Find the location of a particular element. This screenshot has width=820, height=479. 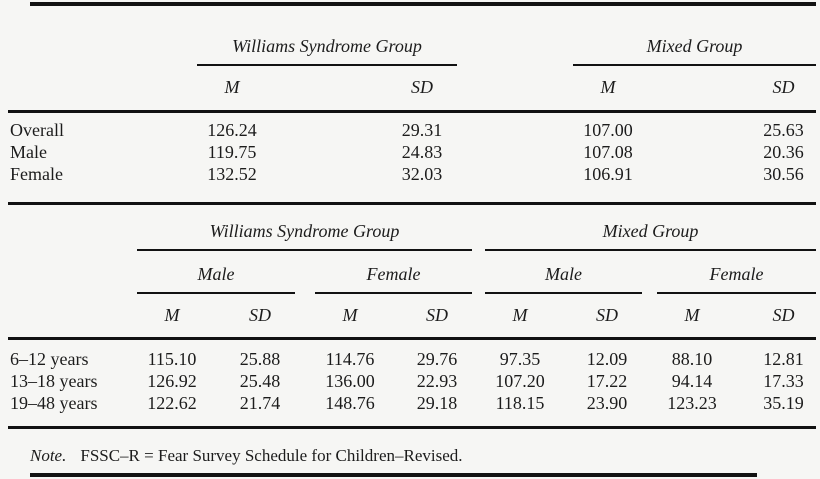

data-cell: 20.36 is located at coordinates (783, 151).